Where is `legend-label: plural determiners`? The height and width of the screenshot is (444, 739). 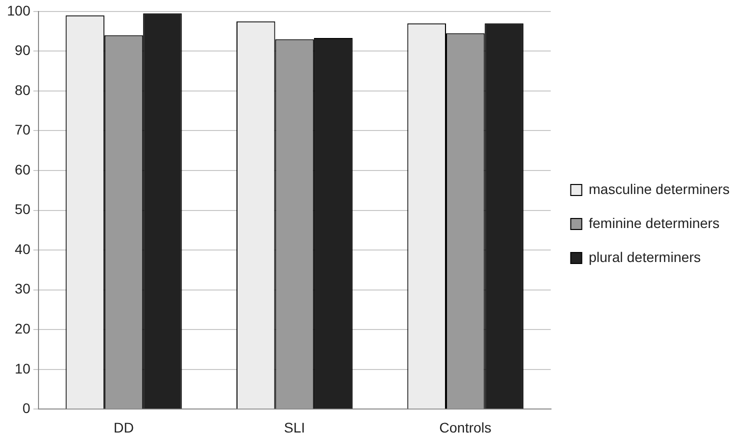
legend-label: plural determiners is located at coordinates (644, 256).